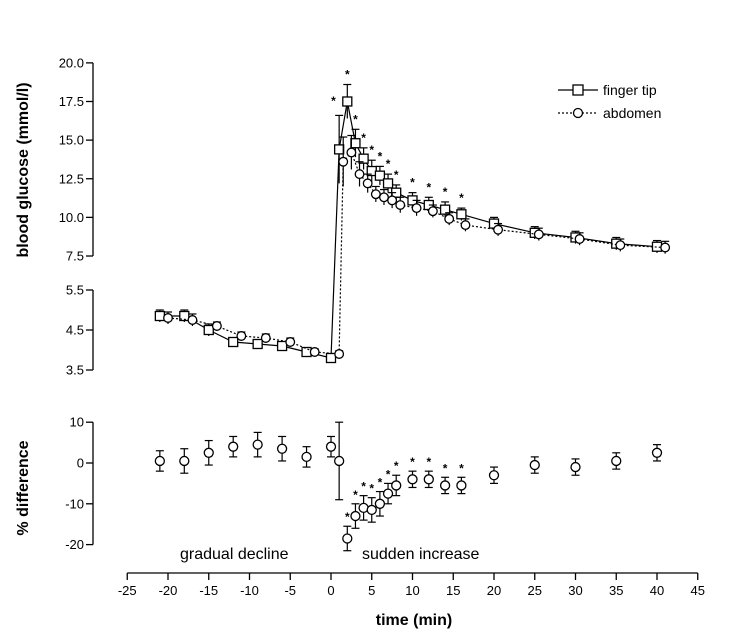  What do you see at coordinates (535, 590) in the screenshot?
I see `x-tick-label: 25` at bounding box center [535, 590].